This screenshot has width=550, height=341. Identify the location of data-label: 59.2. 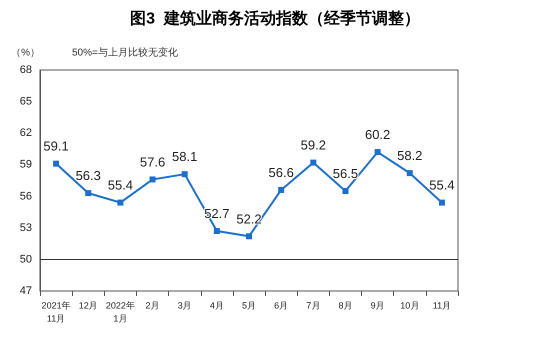
(313, 145).